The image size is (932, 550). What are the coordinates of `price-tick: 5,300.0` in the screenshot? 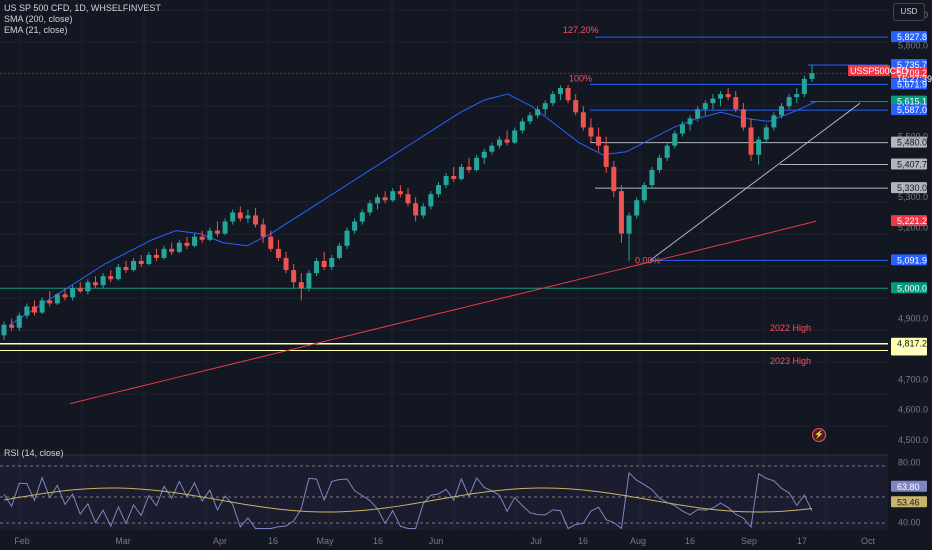 It's located at (913, 197).